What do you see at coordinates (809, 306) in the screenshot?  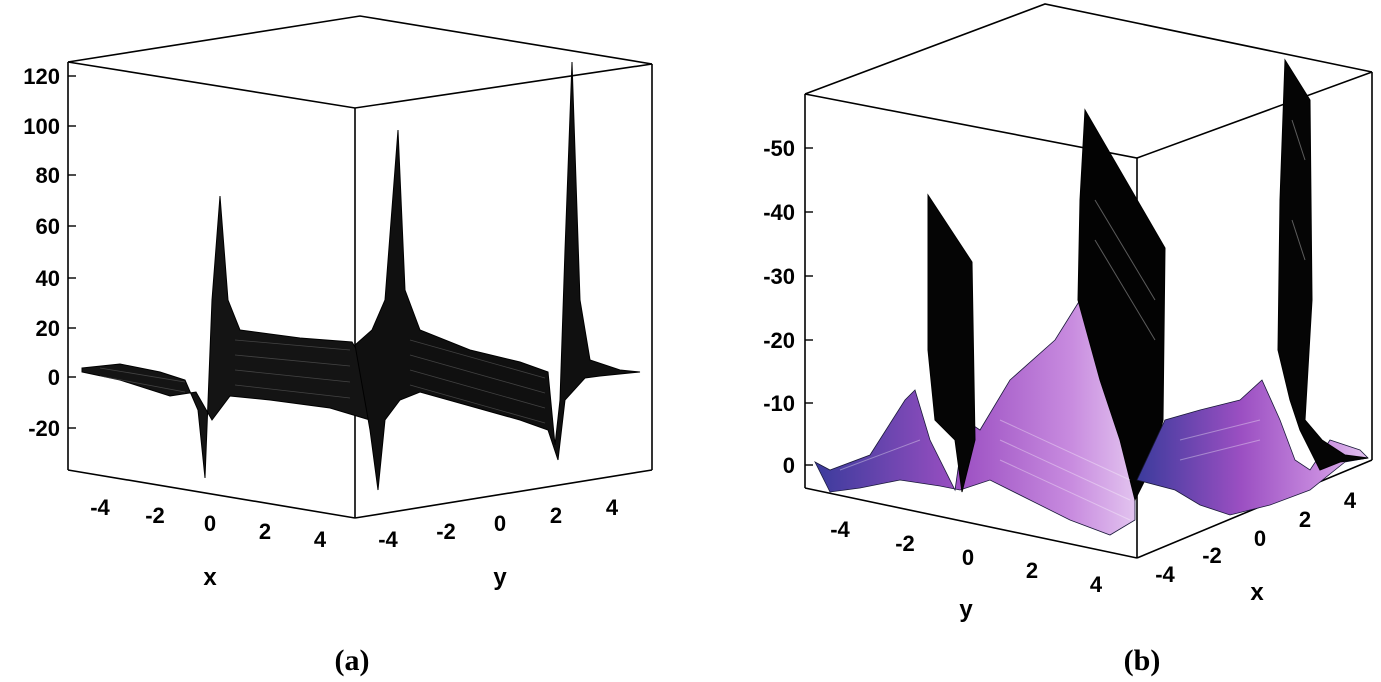 I see `panel-b-z-axis-ticks` at bounding box center [809, 306].